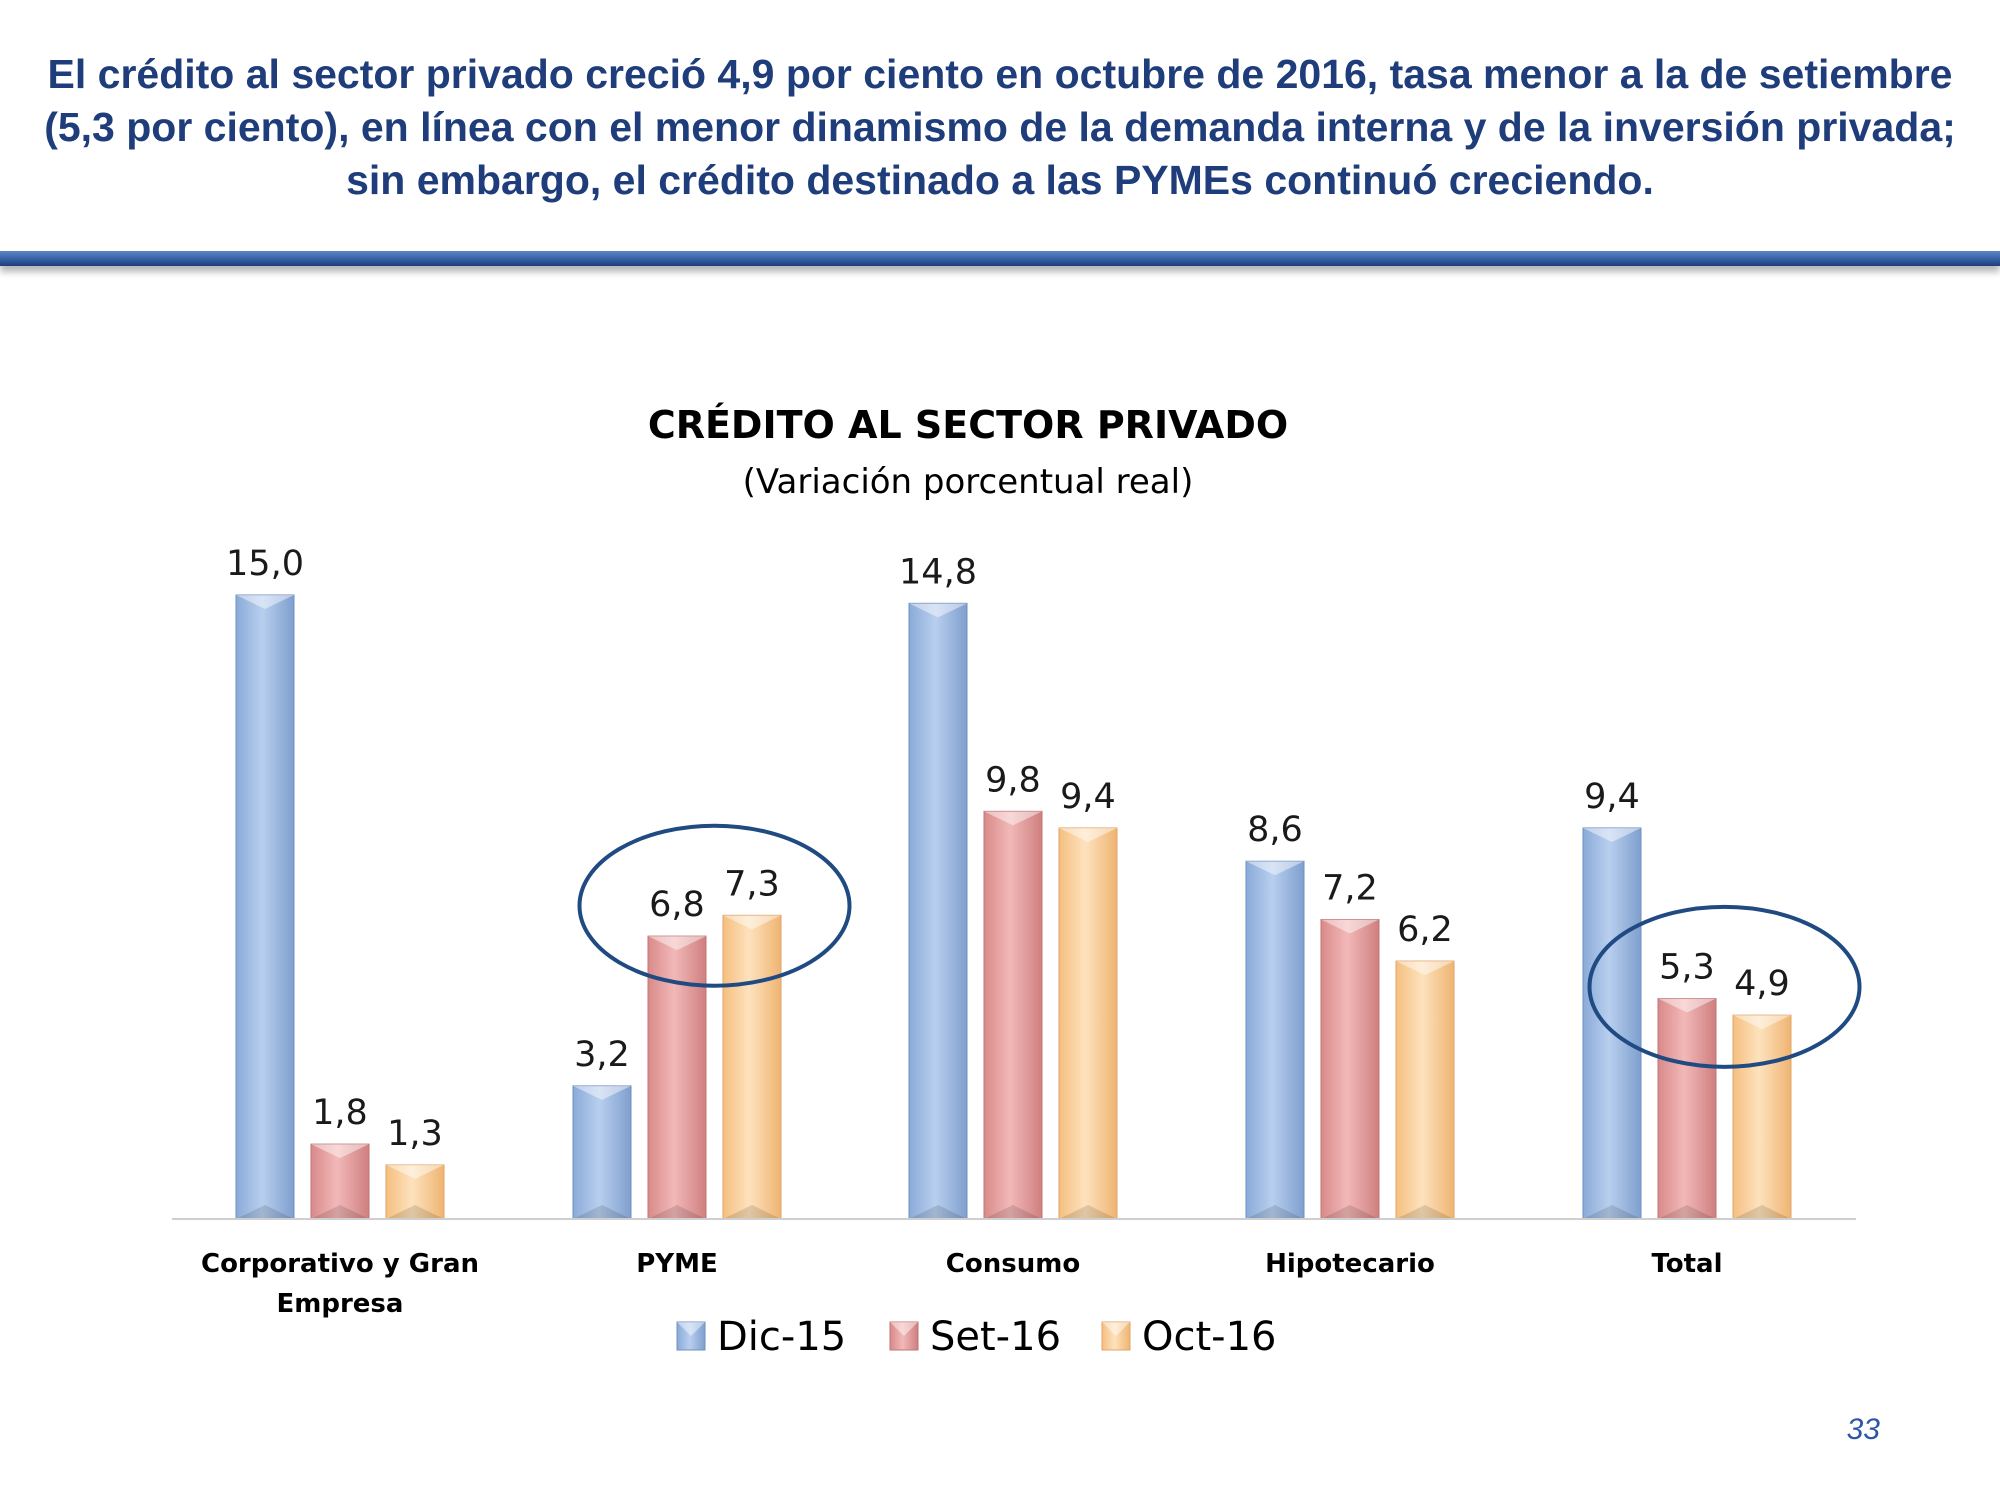  Describe the element at coordinates (1013, 780) in the screenshot. I see `data-label: 9,8` at that location.